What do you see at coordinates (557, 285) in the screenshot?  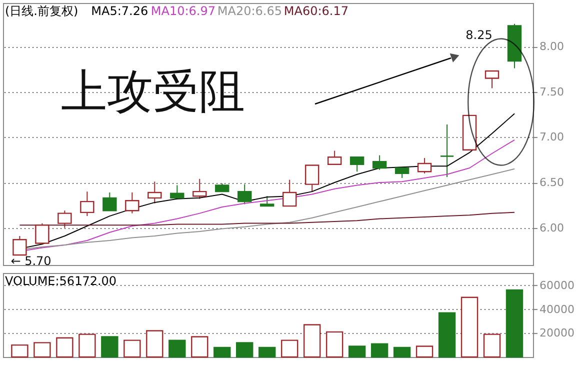 I see `y-tick-label: 60000` at bounding box center [557, 285].